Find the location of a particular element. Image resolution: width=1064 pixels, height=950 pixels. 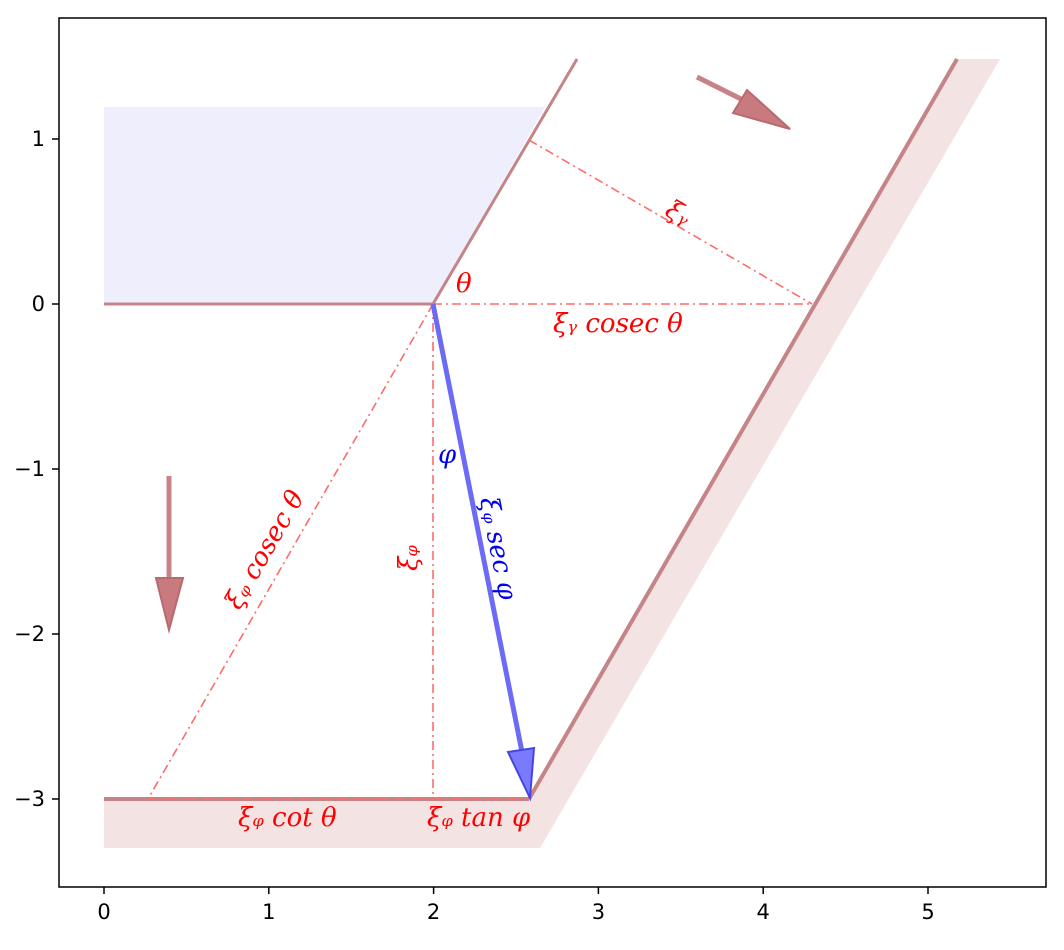

upper-slope-boundary is located at coordinates (505, 181).